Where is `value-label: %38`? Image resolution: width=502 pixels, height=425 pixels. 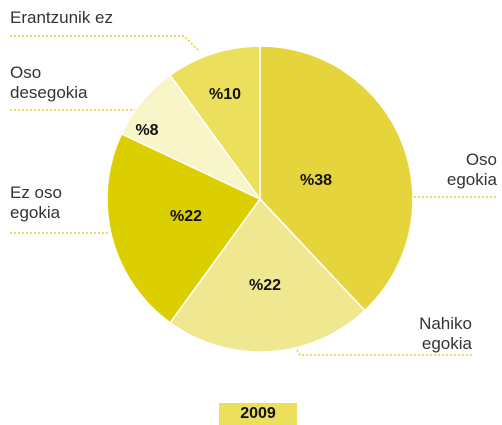
value-label: %38 is located at coordinates (316, 180).